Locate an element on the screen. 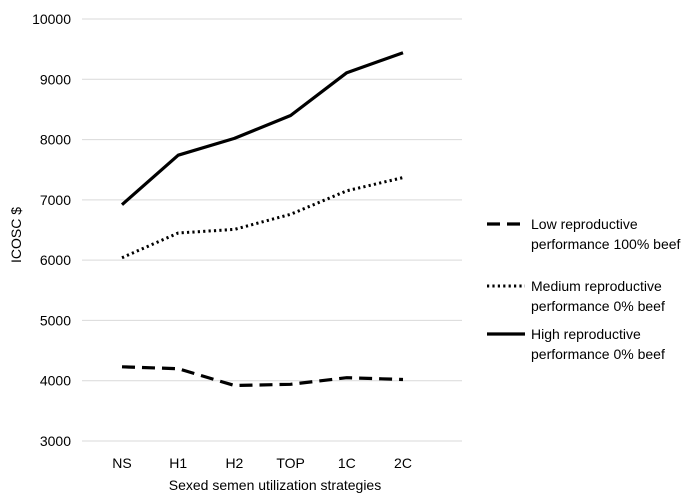 This screenshot has width=686, height=496. series-line-low-reproductive-performance-100pct-beef is located at coordinates (262, 376).